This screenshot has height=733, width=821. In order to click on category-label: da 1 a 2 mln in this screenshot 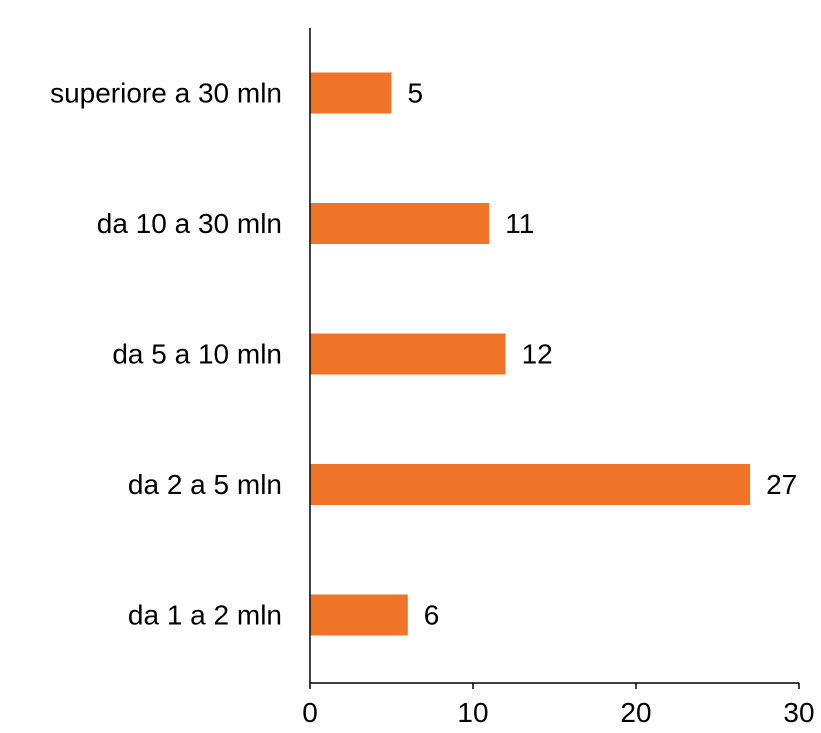, I will do `click(205, 615)`.